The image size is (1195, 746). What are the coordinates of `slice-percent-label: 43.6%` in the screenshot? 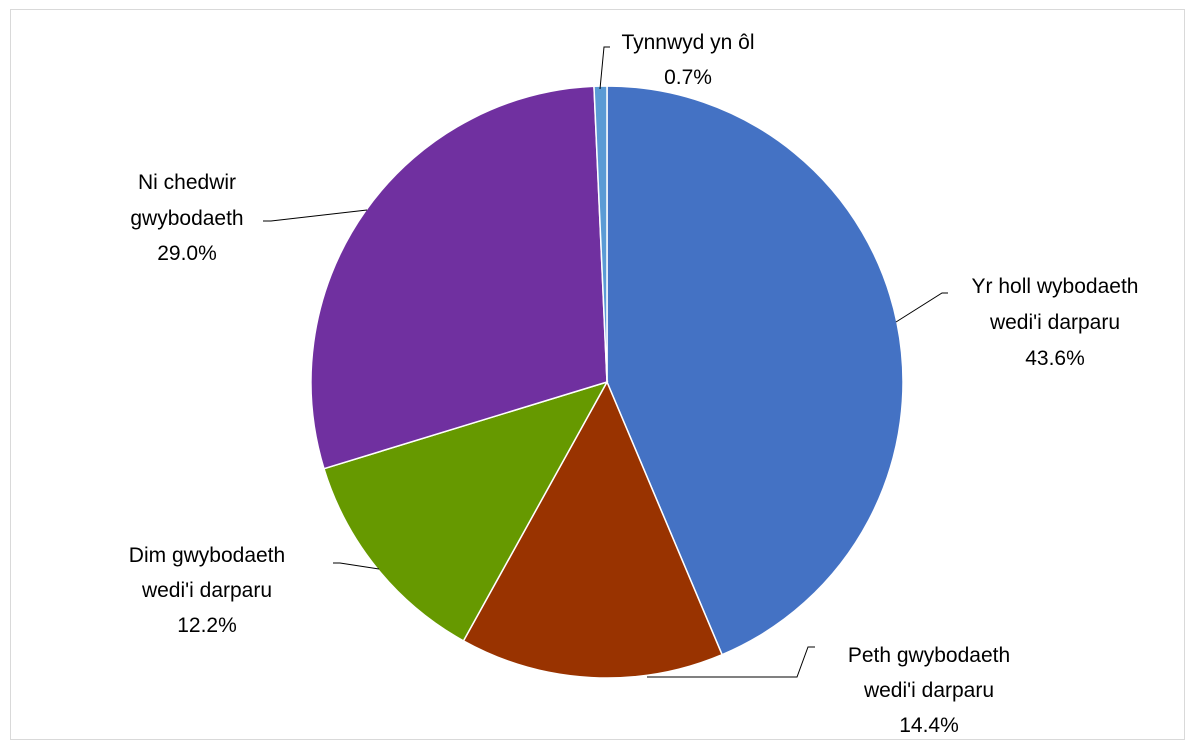 It's located at (1055, 358).